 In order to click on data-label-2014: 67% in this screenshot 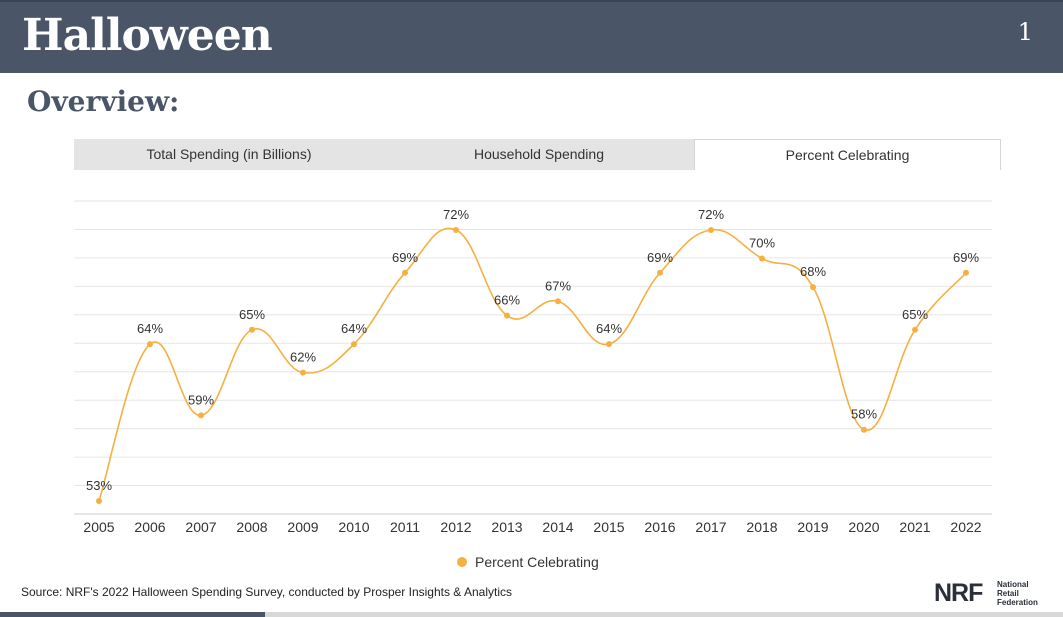, I will do `click(558, 285)`.